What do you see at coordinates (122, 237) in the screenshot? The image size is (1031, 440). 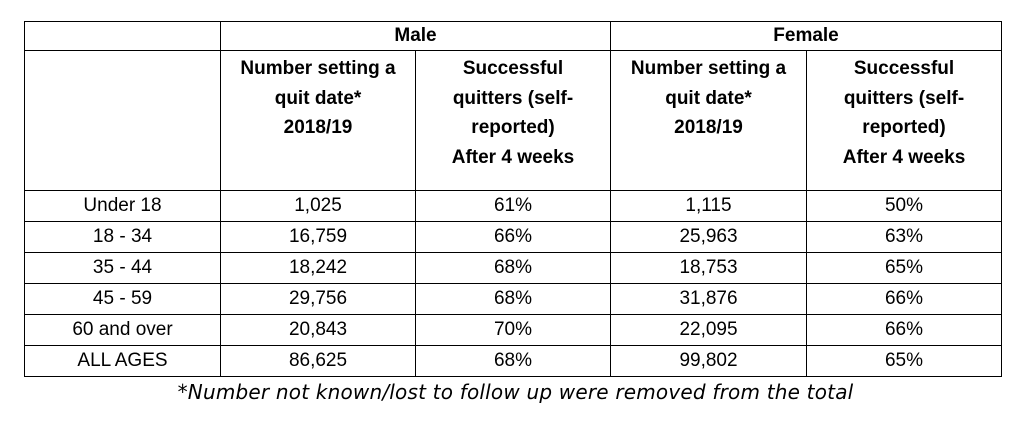 I see `age-cell: 18 - 34` at bounding box center [122, 237].